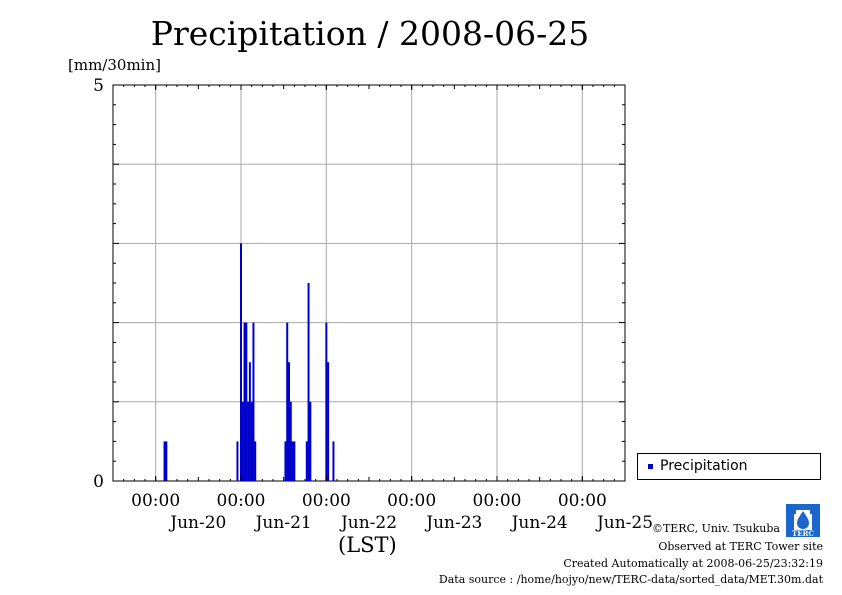  I want to click on legend: Precipitation, so click(729, 466).